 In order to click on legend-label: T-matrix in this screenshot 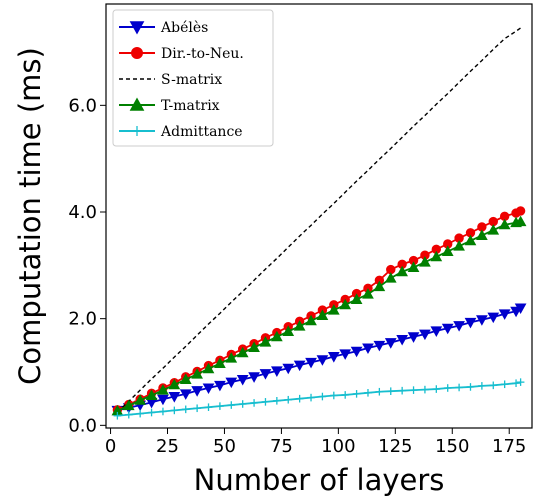, I will do `click(190, 106)`.